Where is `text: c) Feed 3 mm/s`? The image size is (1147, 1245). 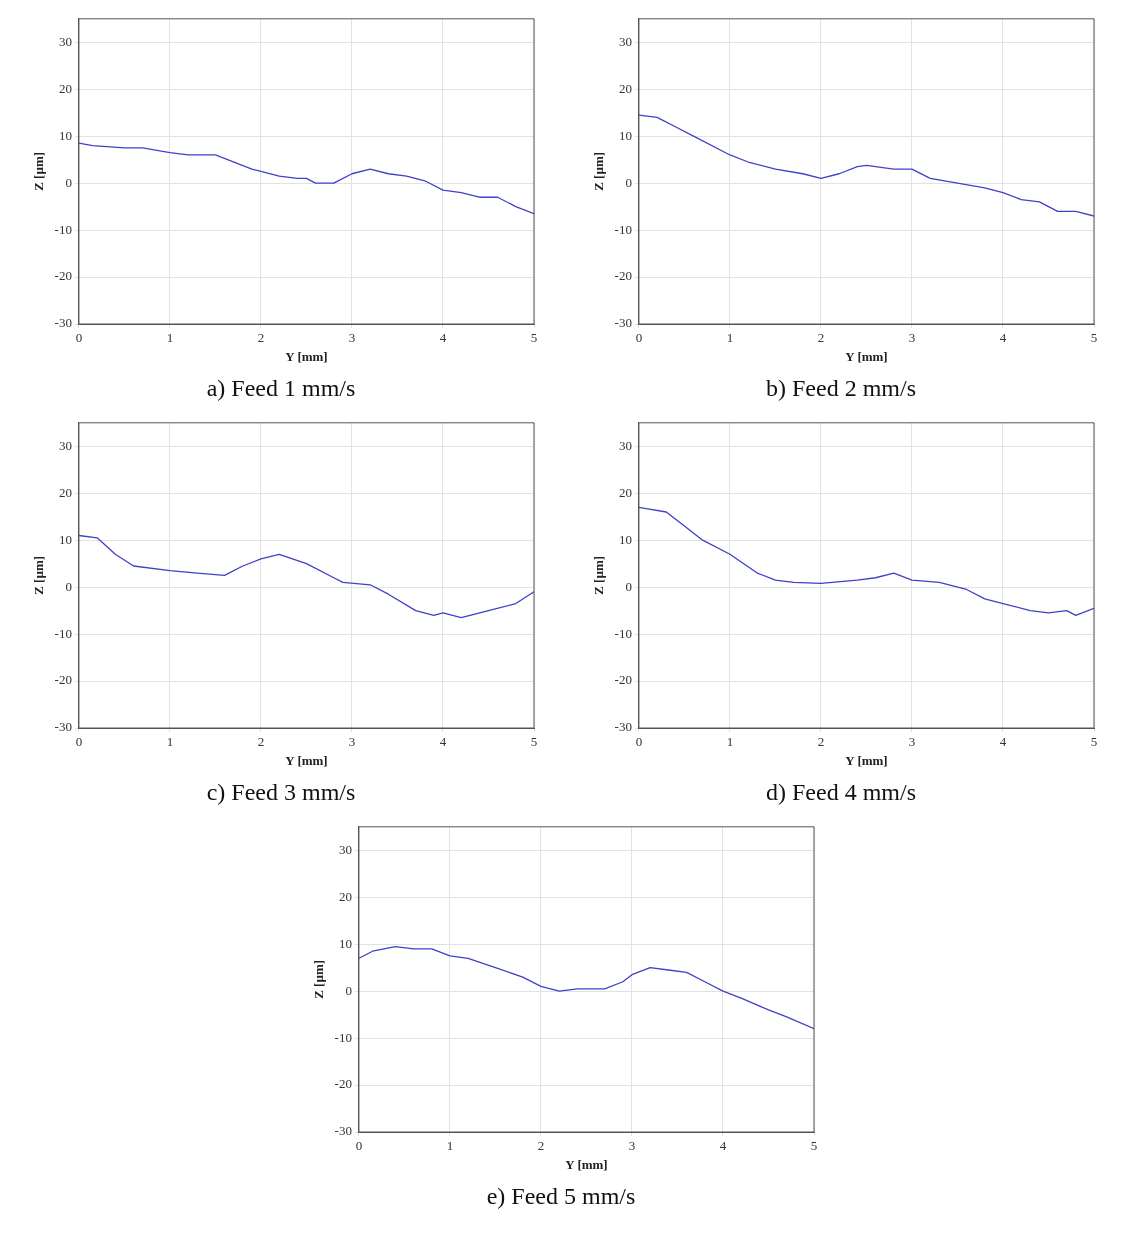
text: c) Feed 3 mm/s is located at coordinates (281, 791).